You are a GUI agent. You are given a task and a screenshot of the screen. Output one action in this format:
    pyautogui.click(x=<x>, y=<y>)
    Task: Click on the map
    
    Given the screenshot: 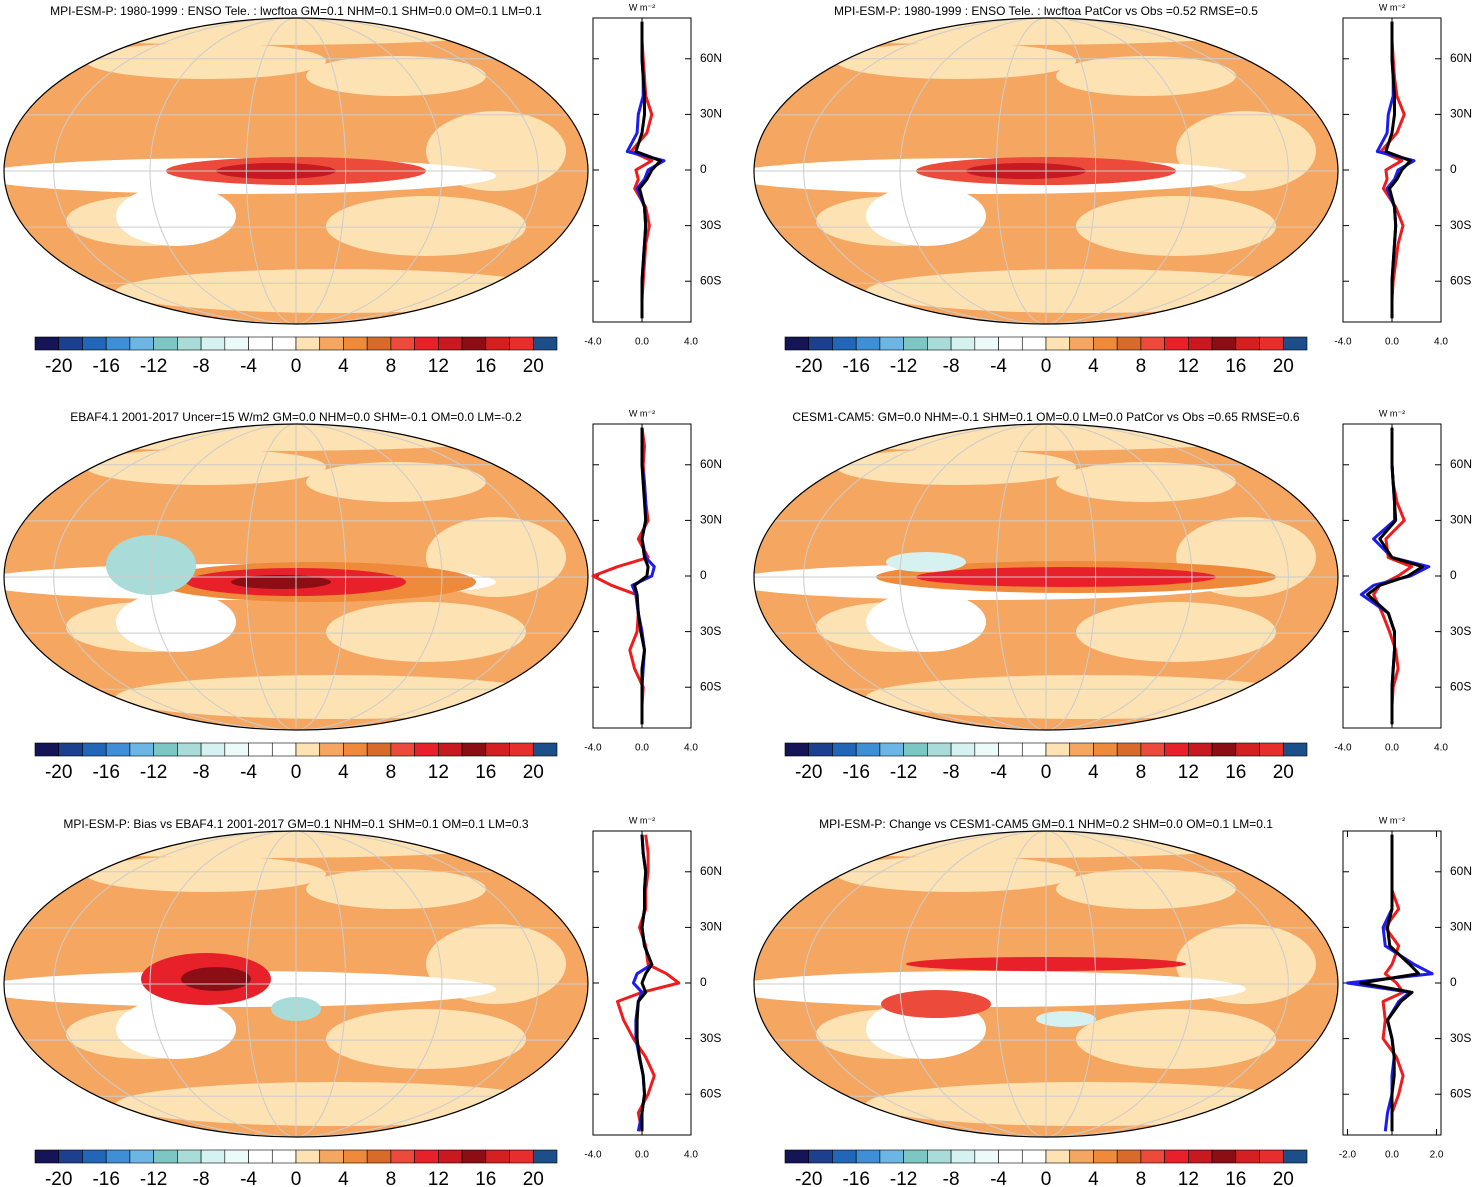 What is the action you would take?
    pyautogui.click(x=1046, y=171)
    